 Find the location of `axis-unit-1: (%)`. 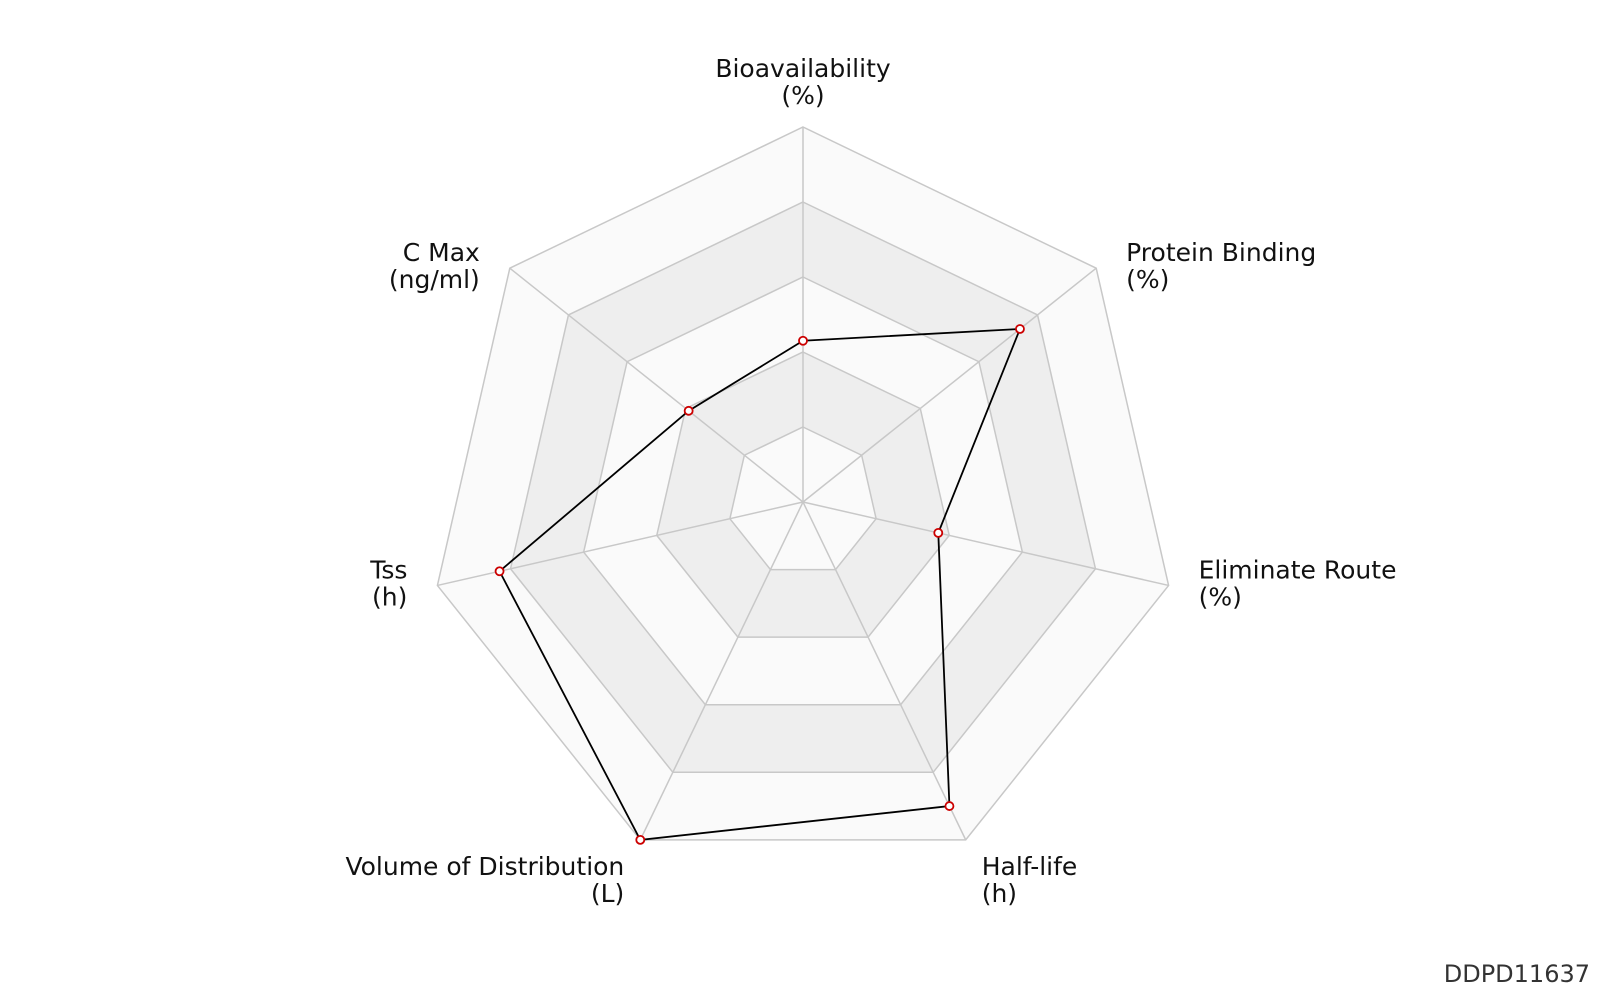

axis-unit-1: (%) is located at coordinates (1147, 279).